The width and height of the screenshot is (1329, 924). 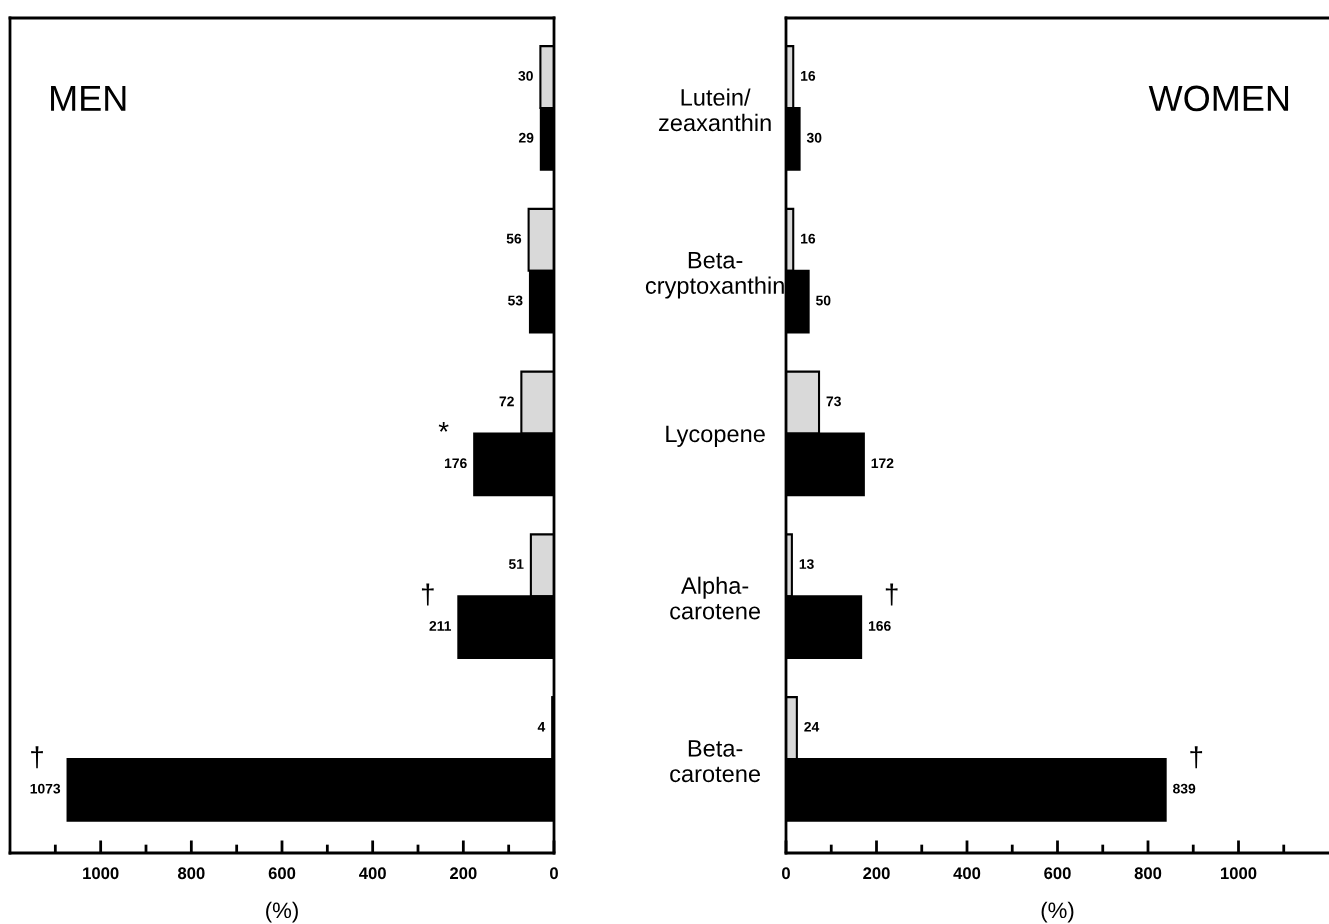 I want to click on data-label: 211, so click(x=440, y=626).